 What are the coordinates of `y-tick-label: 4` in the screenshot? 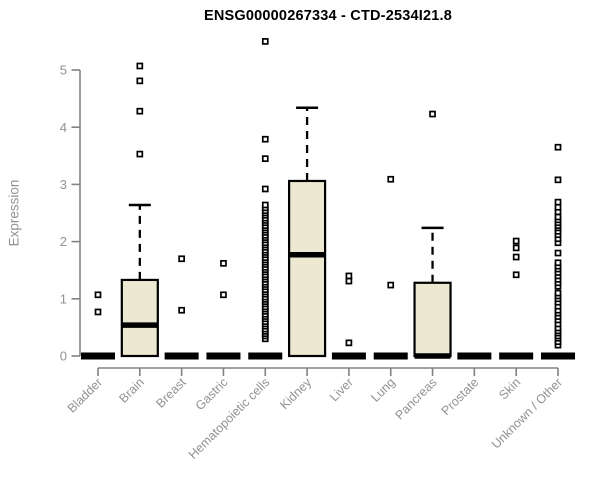 It's located at (63, 127).